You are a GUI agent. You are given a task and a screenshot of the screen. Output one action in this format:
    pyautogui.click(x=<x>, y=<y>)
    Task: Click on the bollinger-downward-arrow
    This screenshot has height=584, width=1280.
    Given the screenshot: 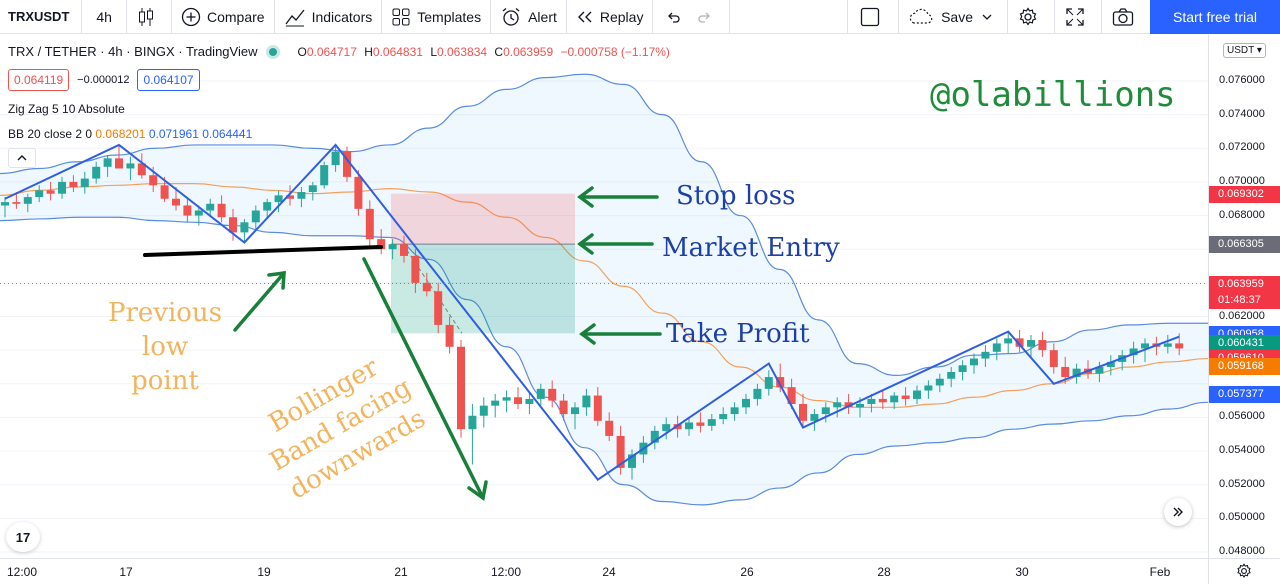 What is the action you would take?
    pyautogui.click(x=425, y=379)
    